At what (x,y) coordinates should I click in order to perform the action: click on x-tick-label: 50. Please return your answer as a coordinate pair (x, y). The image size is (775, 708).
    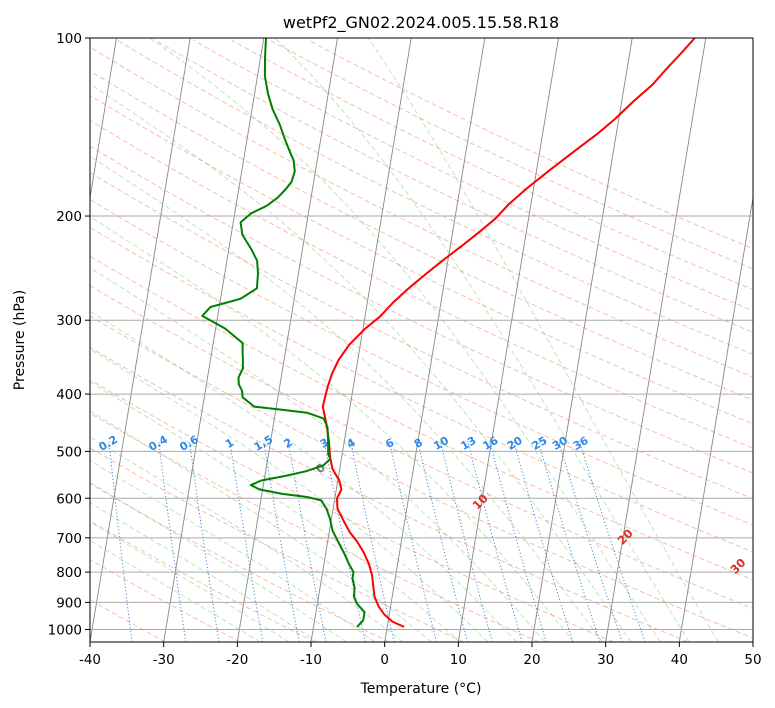
    Looking at the image, I should click on (752, 660).